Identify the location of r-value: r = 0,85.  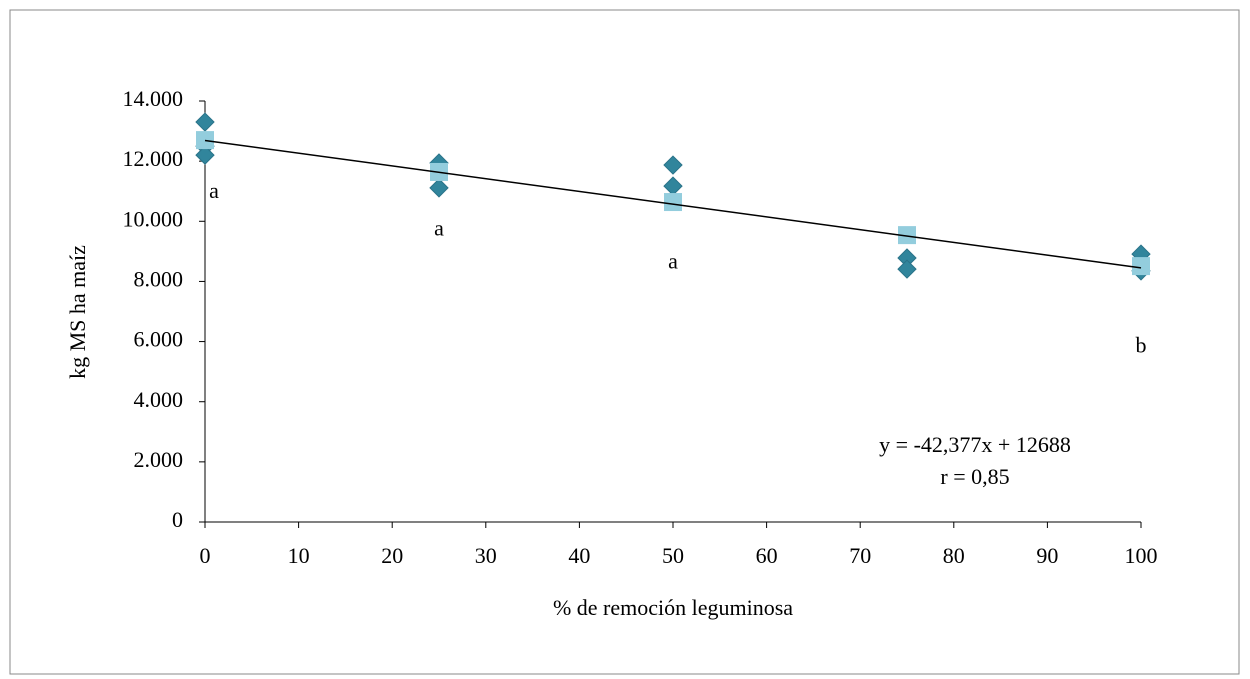
(974, 476).